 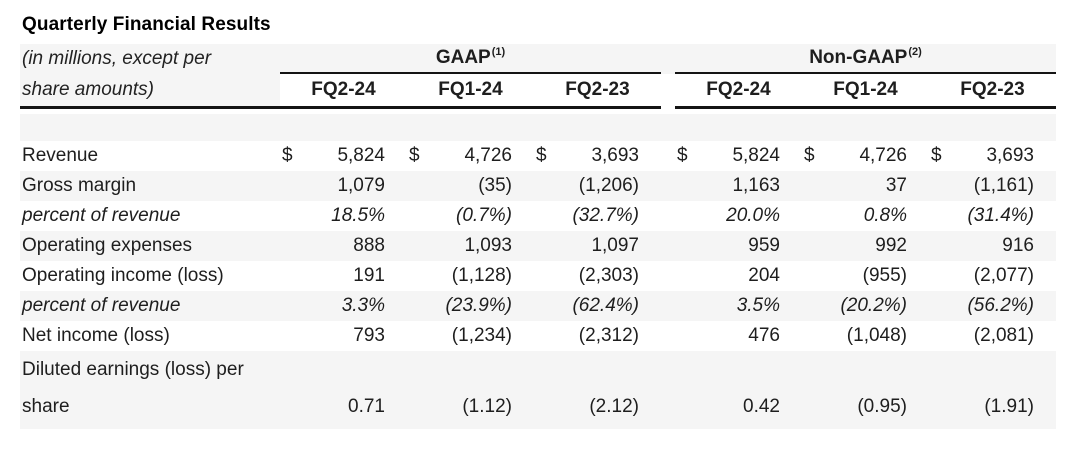 What do you see at coordinates (883, 155) in the screenshot?
I see `value-text: 4,726` at bounding box center [883, 155].